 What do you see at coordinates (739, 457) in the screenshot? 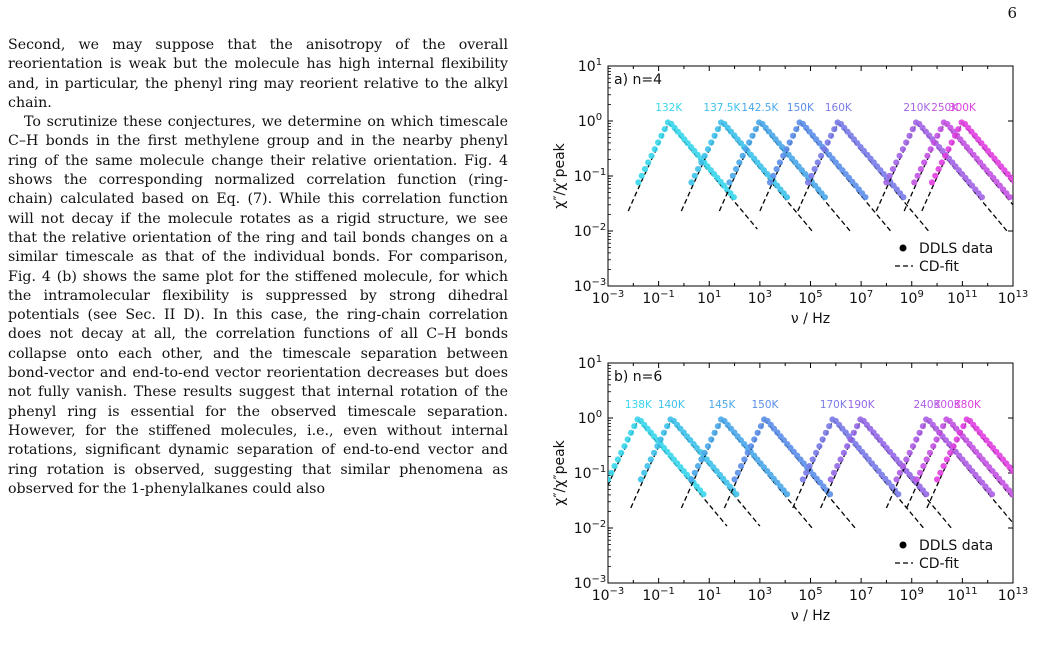
I see `data-series-145K` at bounding box center [739, 457].